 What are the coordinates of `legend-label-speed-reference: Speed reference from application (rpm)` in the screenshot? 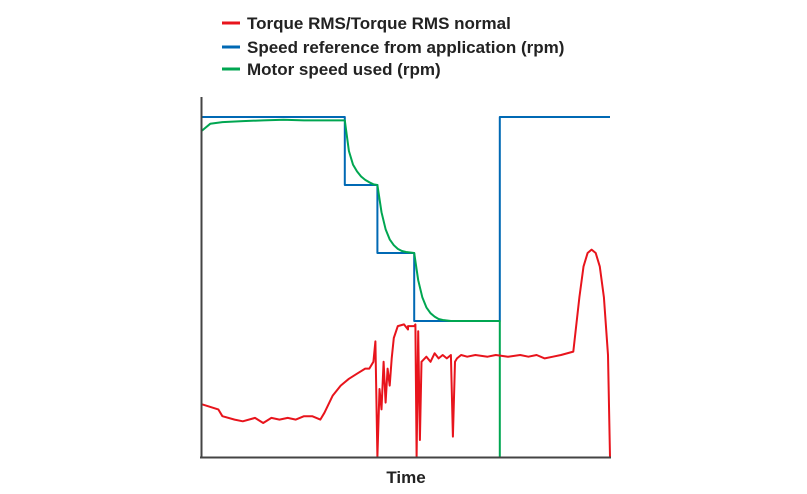 It's located at (405, 47).